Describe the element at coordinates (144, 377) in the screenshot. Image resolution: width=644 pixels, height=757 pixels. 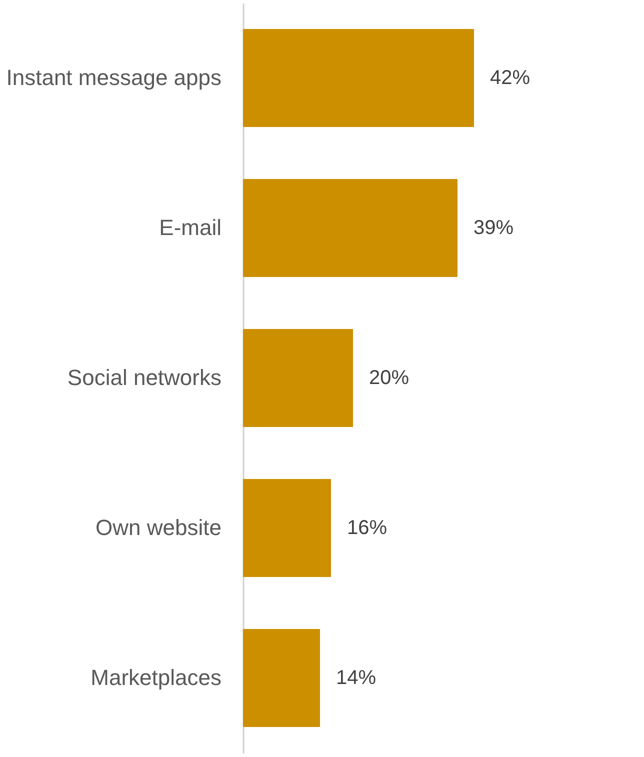
I see `y-tick-label: Social networks` at that location.